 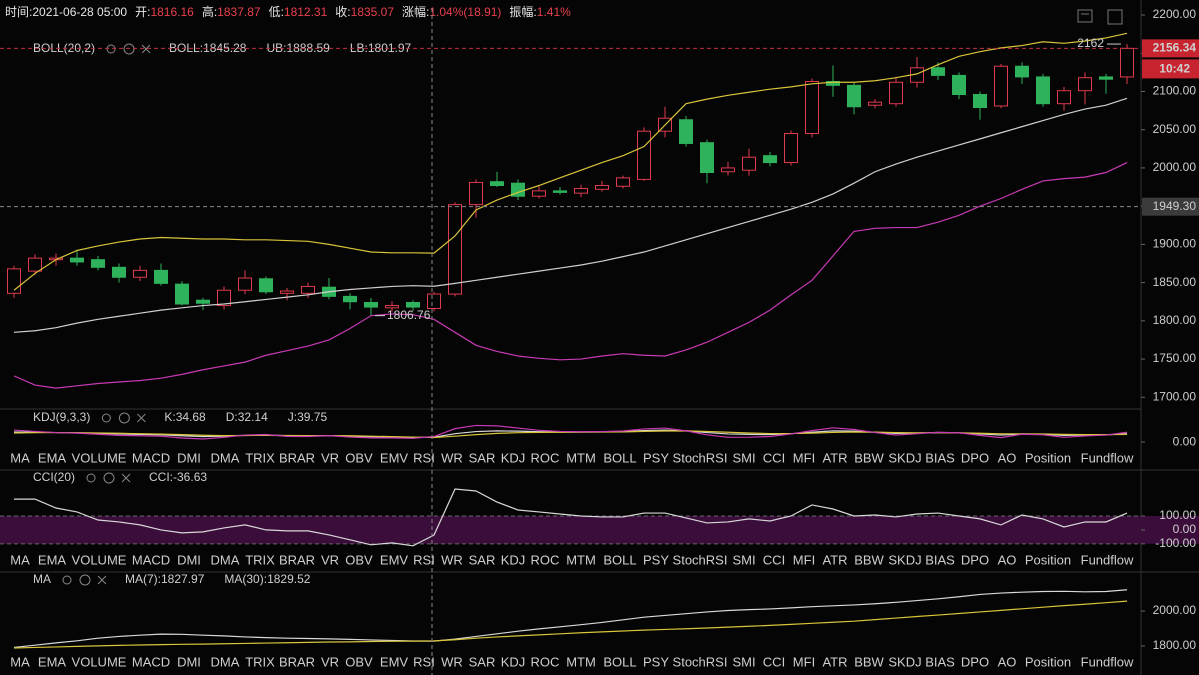 I want to click on icon-panel, so click(x=1085, y=16).